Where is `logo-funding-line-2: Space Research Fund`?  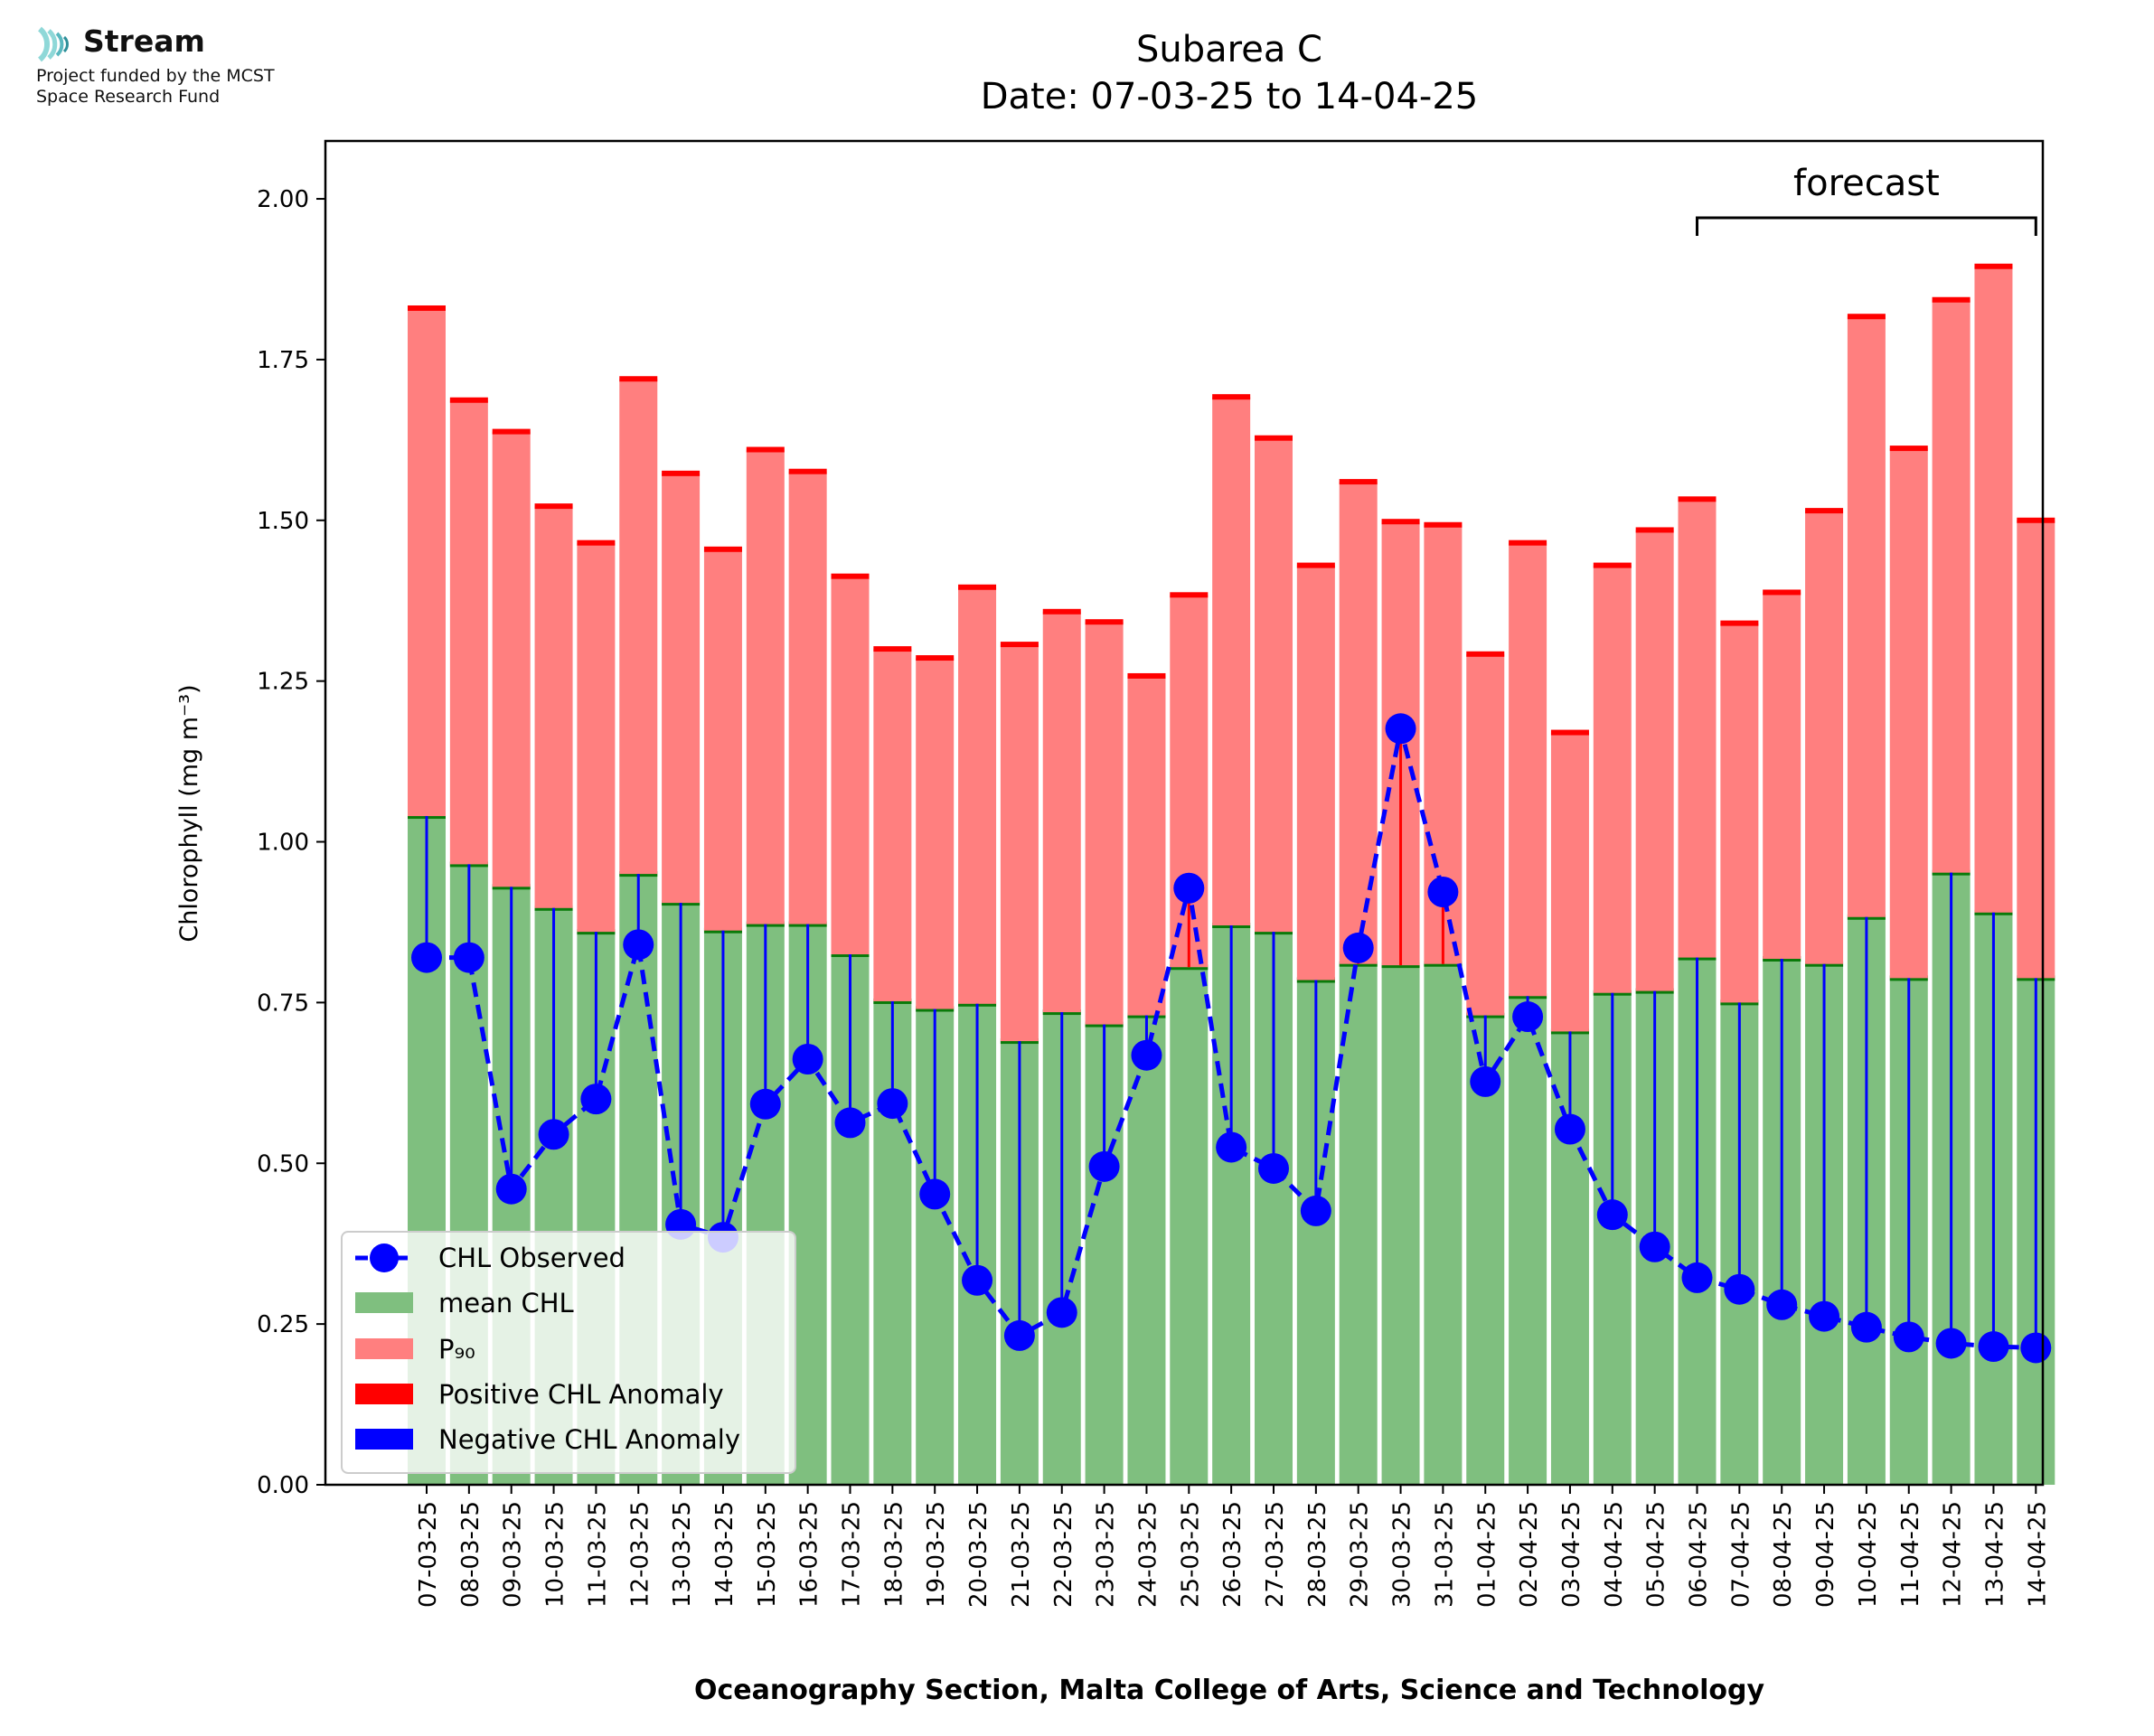
logo-funding-line-2: Space Research Fund is located at coordinates (128, 97).